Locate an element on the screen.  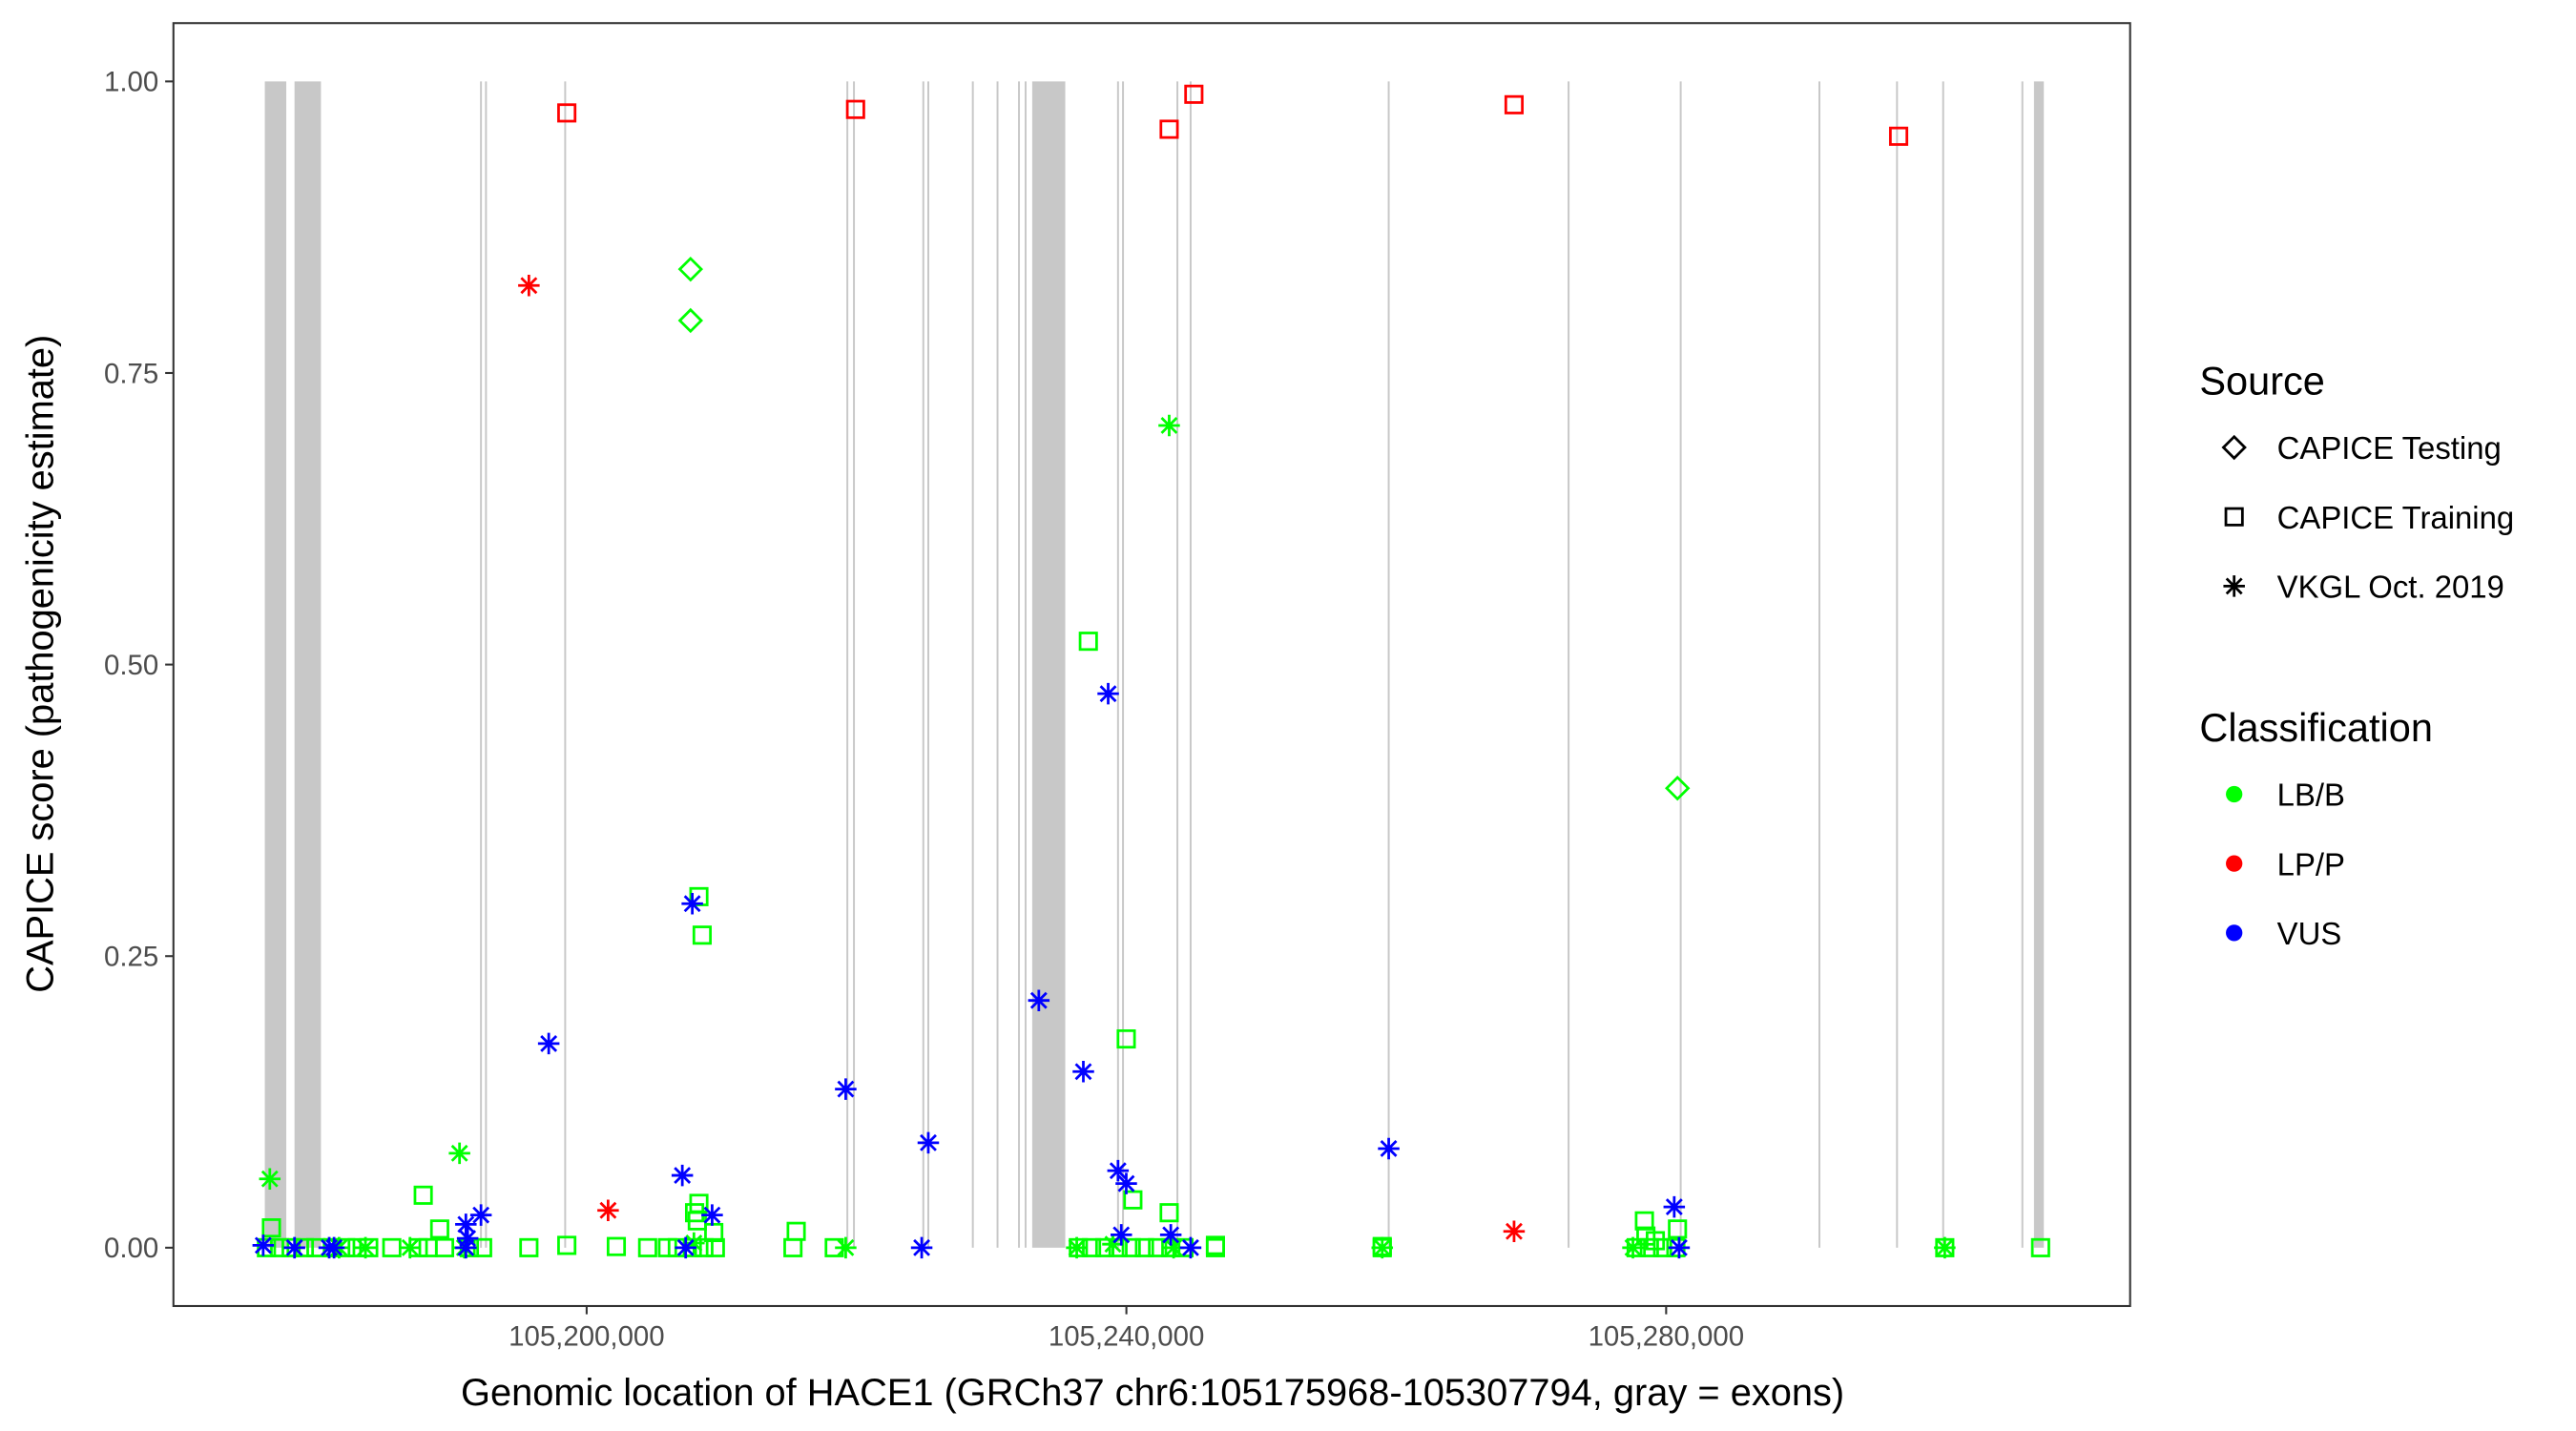
legend-key-dot-icon is located at coordinates (2234, 794).